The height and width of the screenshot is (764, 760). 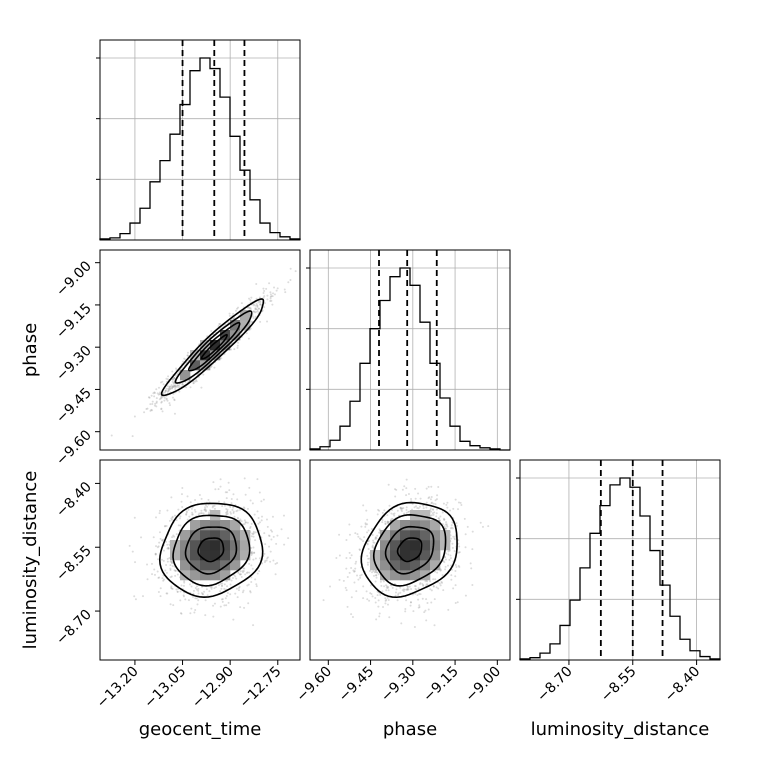 What do you see at coordinates (410, 729) in the screenshot?
I see `x-axis-label-phase: phase` at bounding box center [410, 729].